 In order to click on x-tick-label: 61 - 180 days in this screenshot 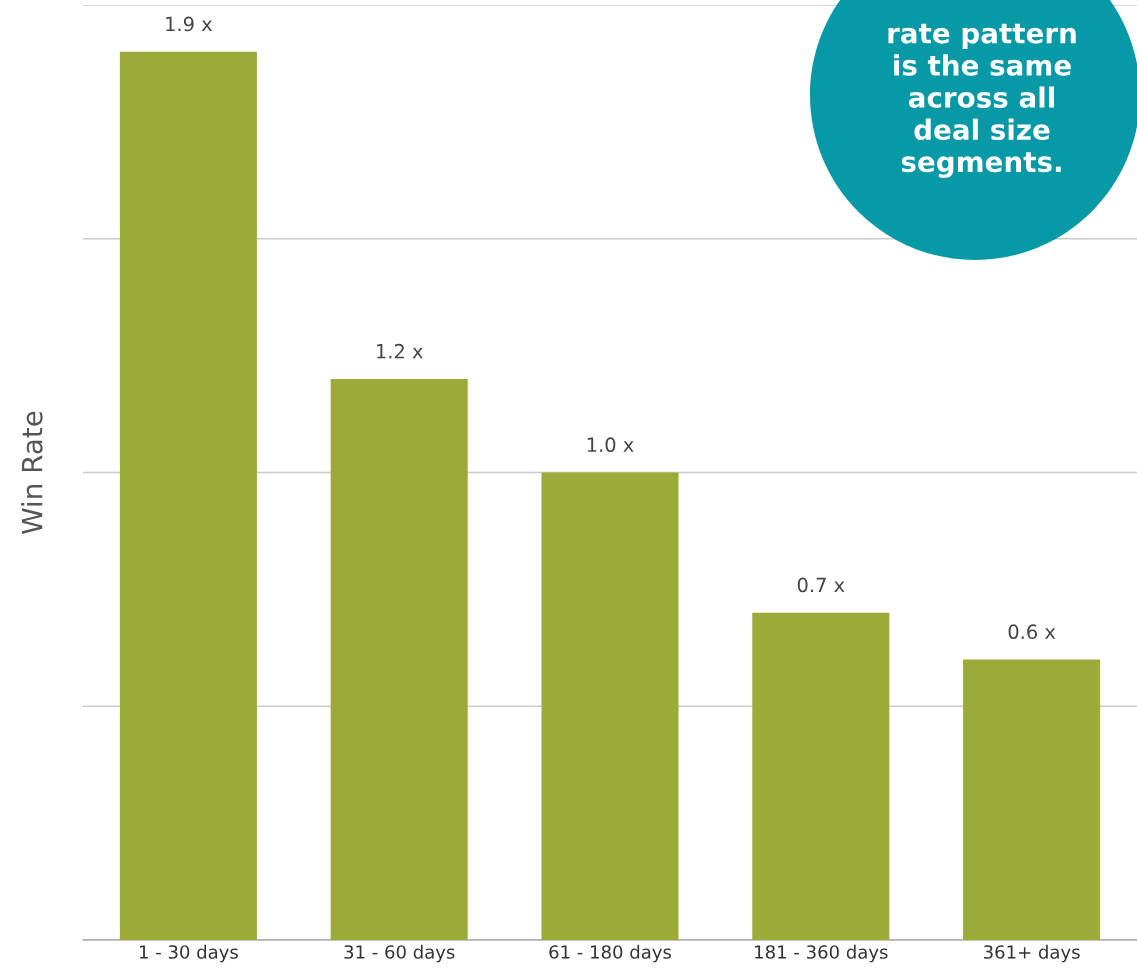, I will do `click(610, 953)`.